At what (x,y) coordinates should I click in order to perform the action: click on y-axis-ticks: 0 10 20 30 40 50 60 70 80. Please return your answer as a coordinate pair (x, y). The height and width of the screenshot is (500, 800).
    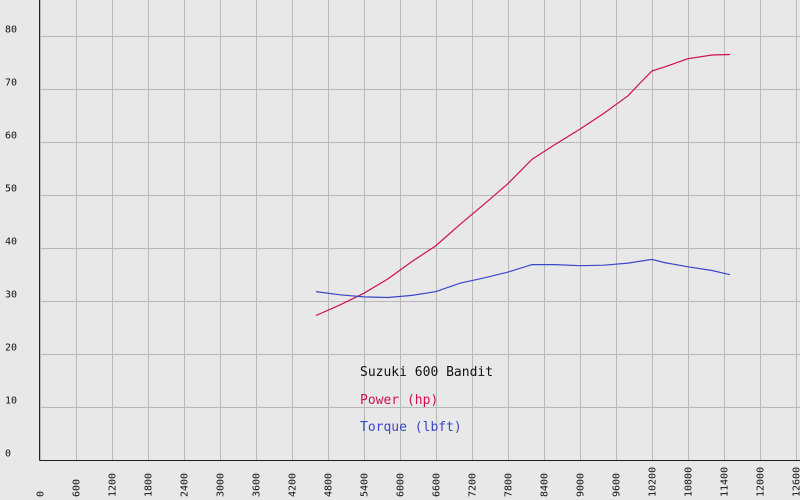
    Looking at the image, I should click on (11, 242).